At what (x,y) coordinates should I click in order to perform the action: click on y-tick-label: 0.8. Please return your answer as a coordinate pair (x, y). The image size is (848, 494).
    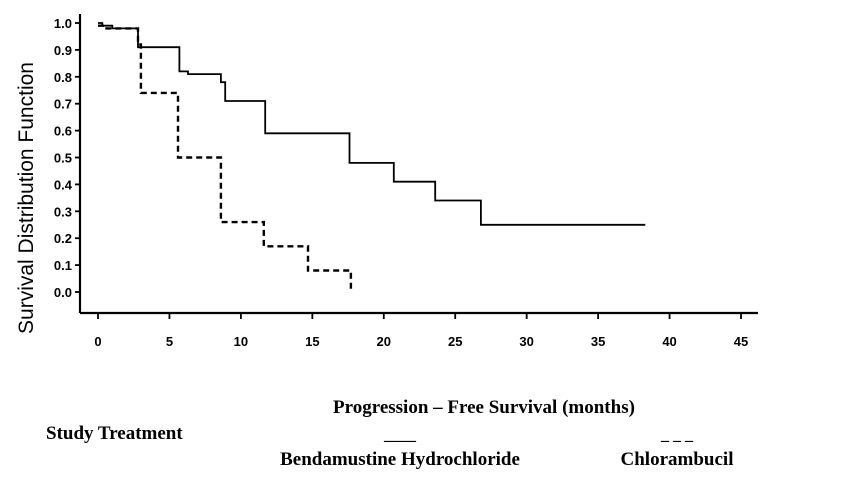
    Looking at the image, I should click on (63, 77).